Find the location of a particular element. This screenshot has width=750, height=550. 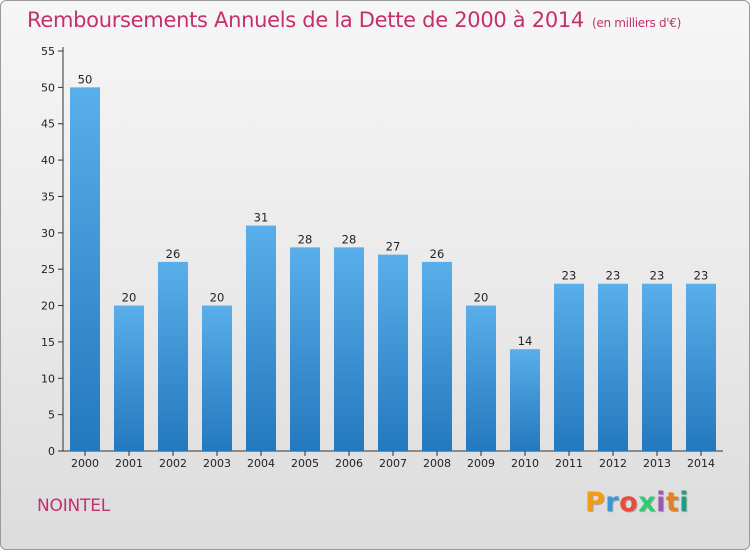

proxiti-logo: Proxiti is located at coordinates (637, 502).